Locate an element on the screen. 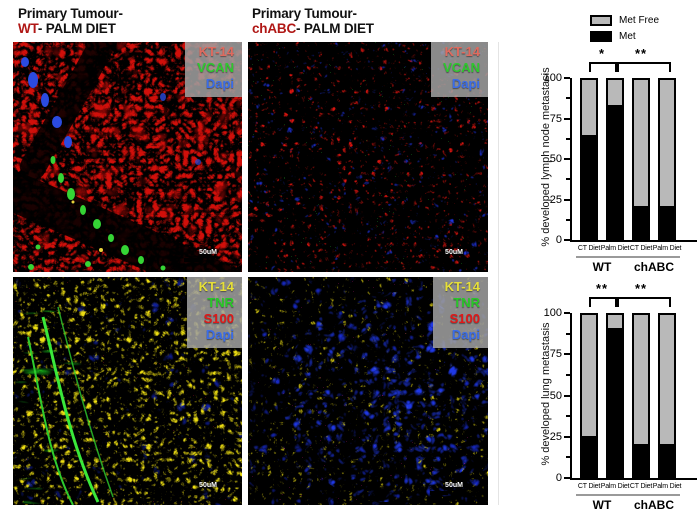 This screenshot has height=520, width=700. genotype-label: chABC is located at coordinates (274, 28).